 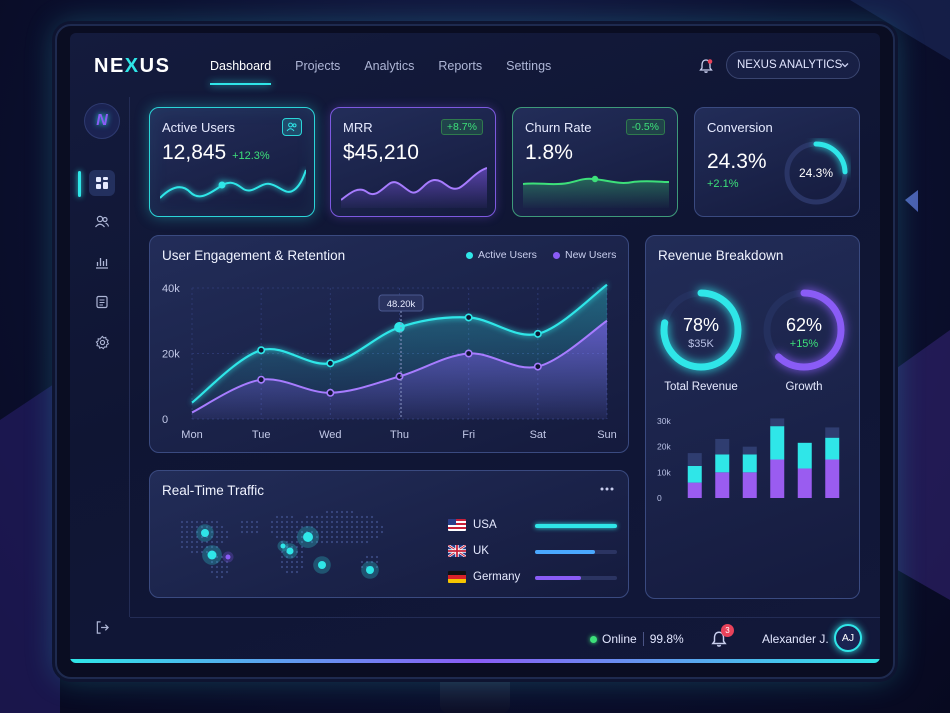 What do you see at coordinates (472, 525) in the screenshot?
I see `country-row-usa: USA` at bounding box center [472, 525].